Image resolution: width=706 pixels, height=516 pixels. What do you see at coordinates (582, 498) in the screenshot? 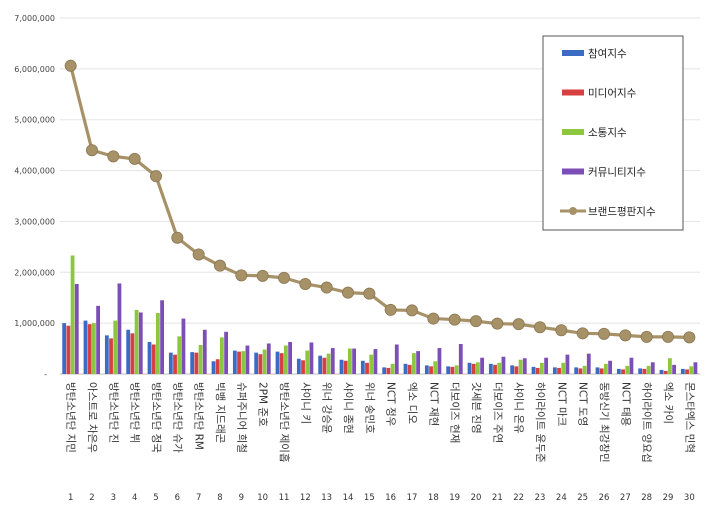
I see `rank-label: 25` at bounding box center [582, 498].